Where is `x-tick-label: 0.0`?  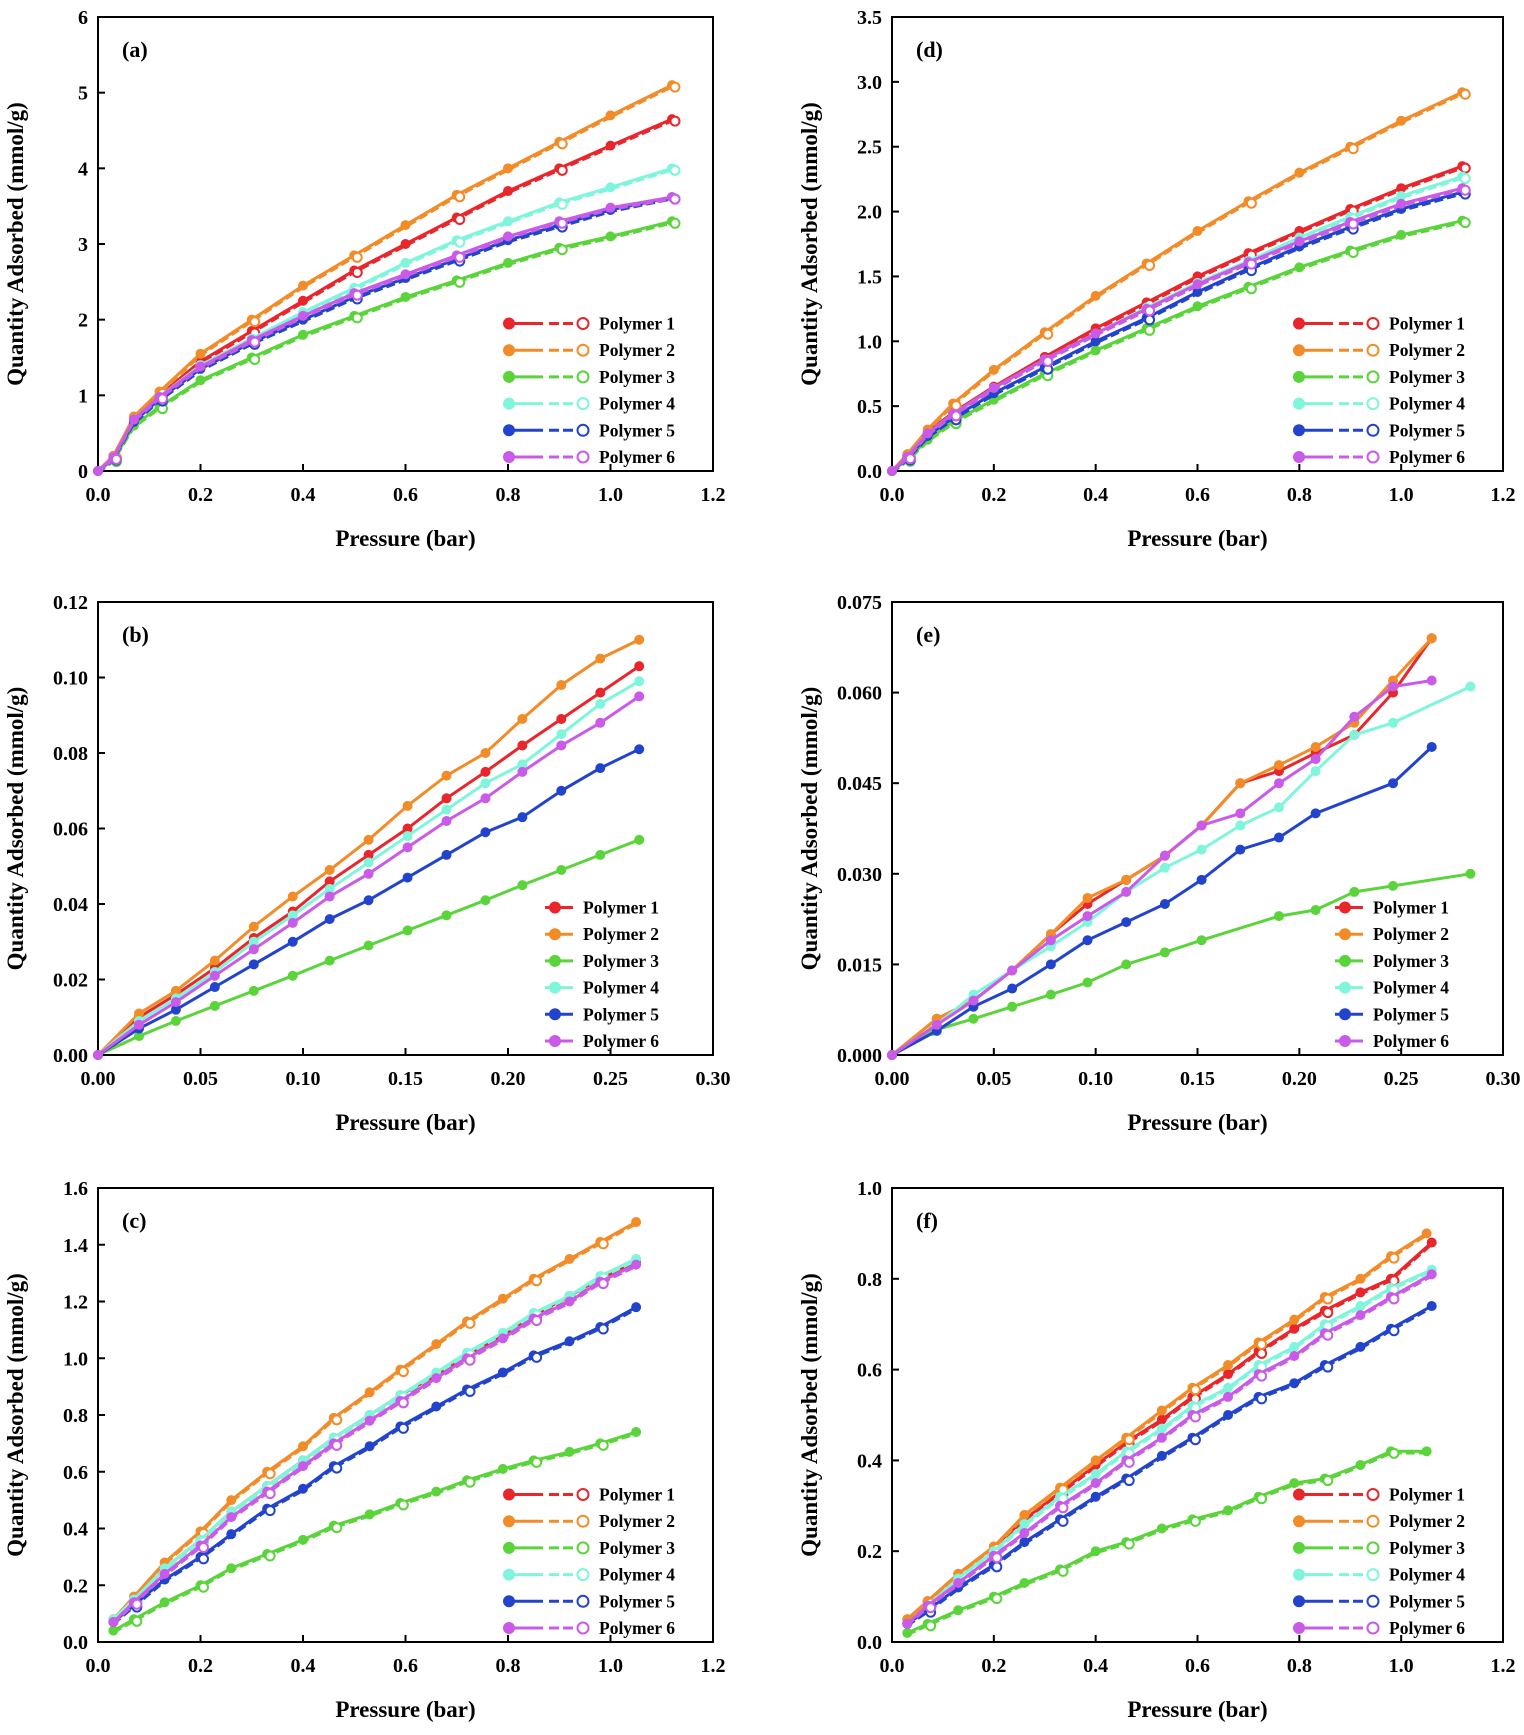 x-tick-label: 0.0 is located at coordinates (892, 1666).